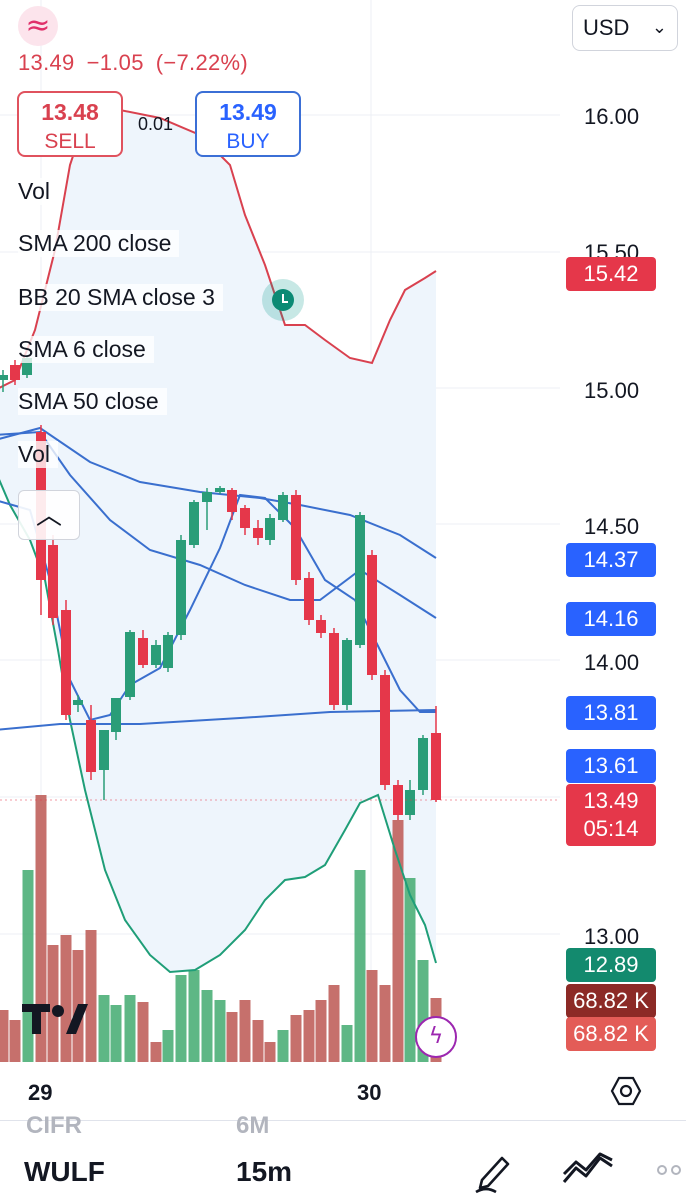  Describe the element at coordinates (606, 27) in the screenshot. I see `currency-value: USD` at that location.